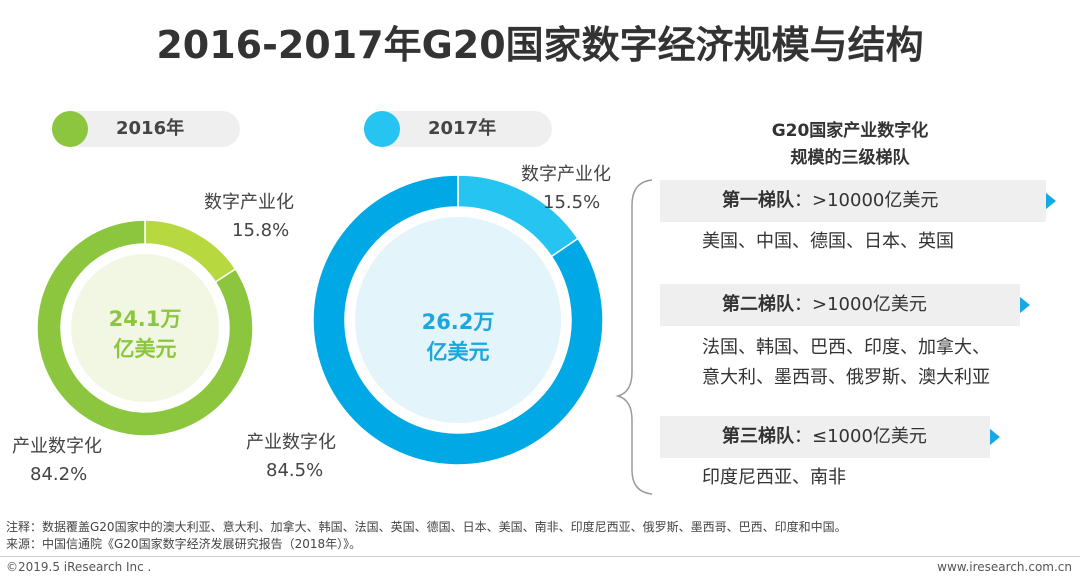  What do you see at coordinates (382, 129) in the screenshot?
I see `legend-dot-2017` at bounding box center [382, 129].